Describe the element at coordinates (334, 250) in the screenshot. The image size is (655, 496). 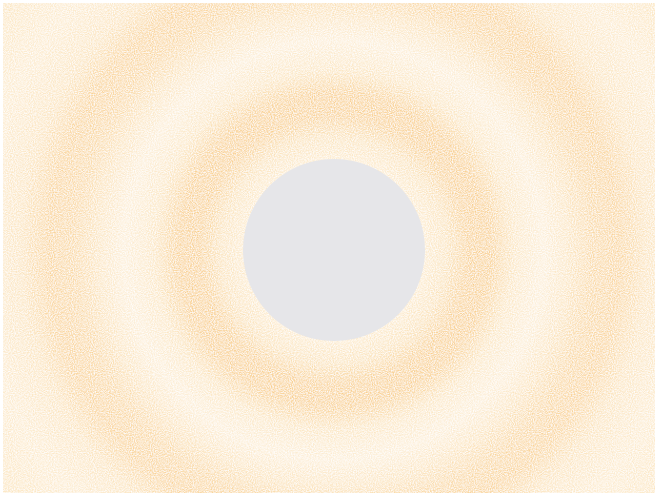
I see `beam-stop-disc` at that location.